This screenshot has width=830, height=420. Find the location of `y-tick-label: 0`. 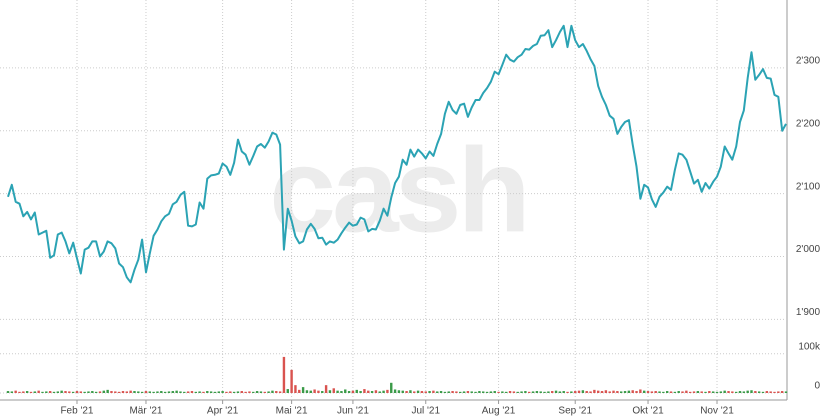

y-tick-label: 0 is located at coordinates (817, 386).